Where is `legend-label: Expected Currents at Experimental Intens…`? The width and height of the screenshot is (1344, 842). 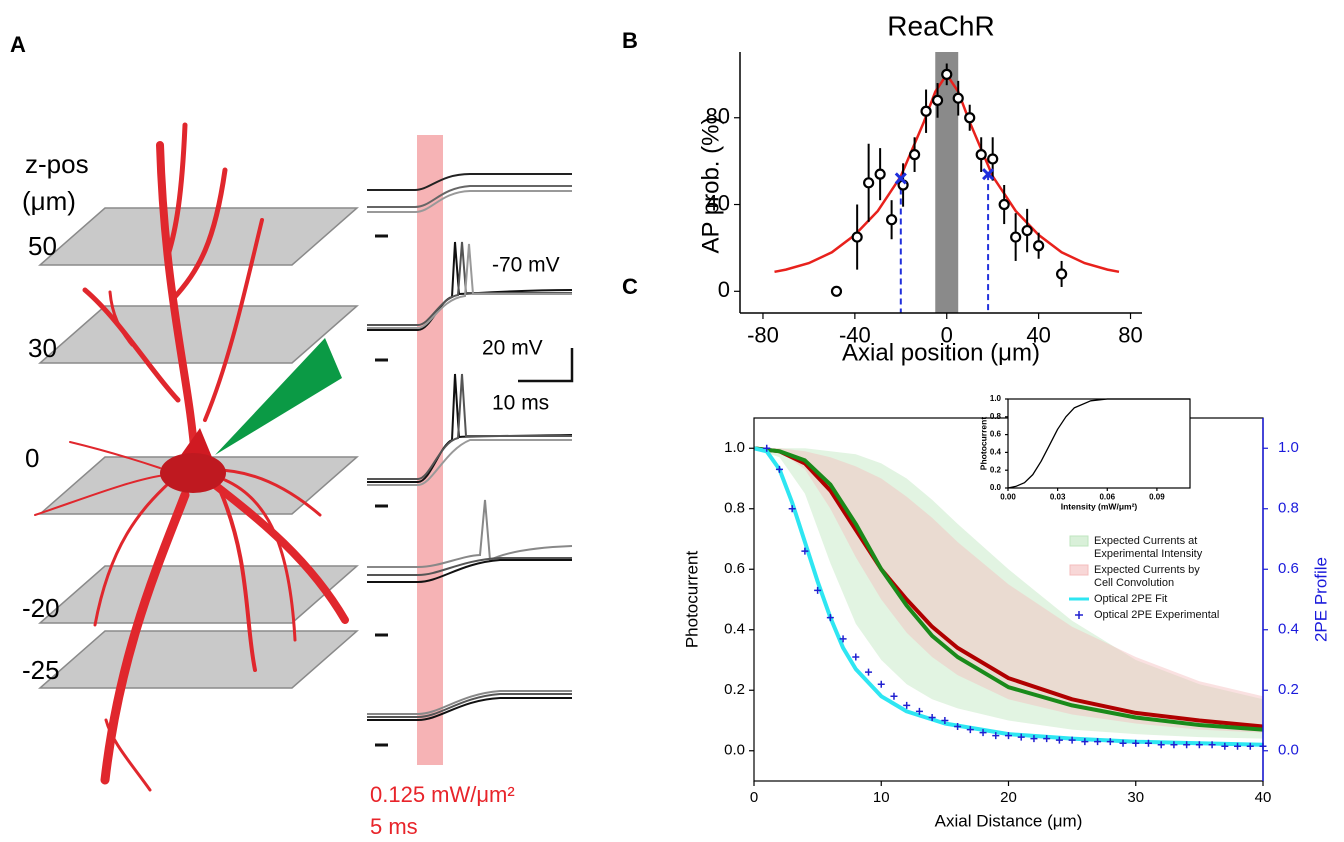
legend-label: Expected Currents at Experimental Intens… is located at coordinates (1148, 547).